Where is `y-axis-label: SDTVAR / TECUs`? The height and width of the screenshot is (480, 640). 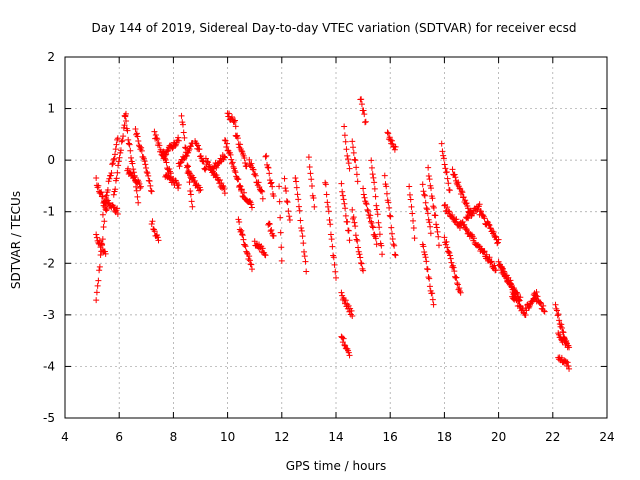 y-axis-label: SDTVAR / TECUs is located at coordinates (16, 240).